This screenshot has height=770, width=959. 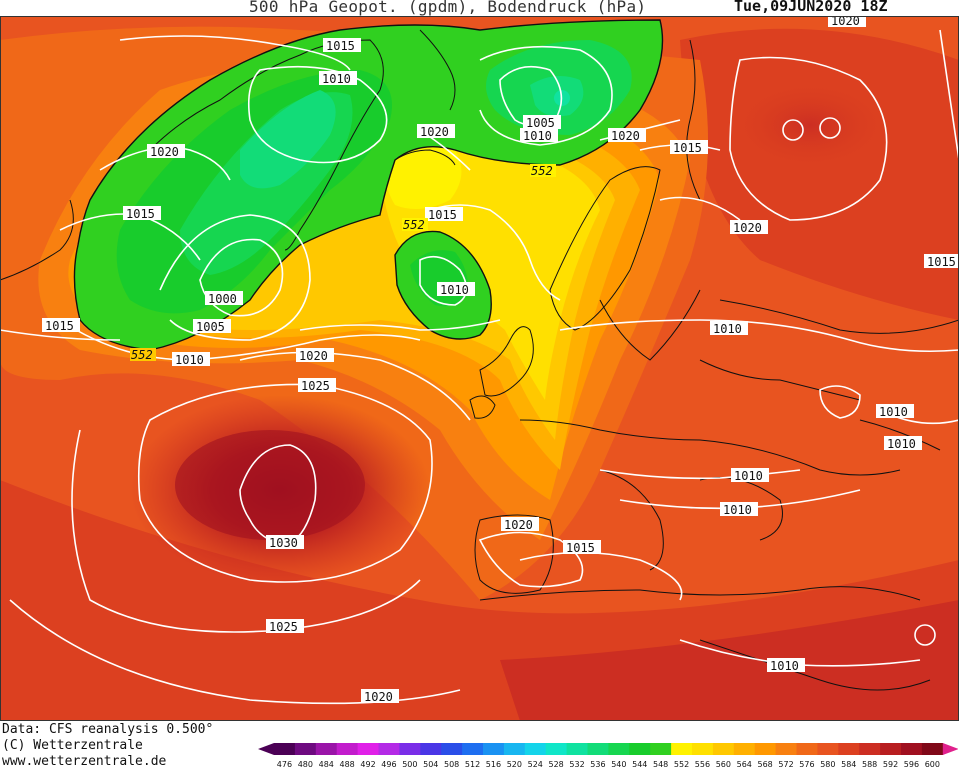 What do you see at coordinates (250, 330) in the screenshot?
I see `isobar-1015-mid` at bounding box center [250, 330].